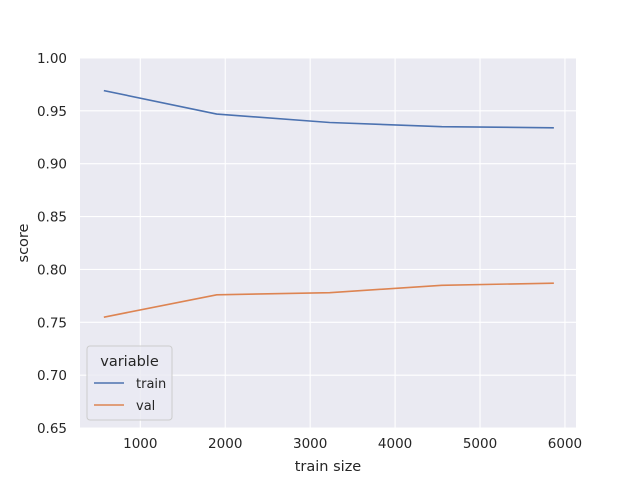 The image size is (640, 480). I want to click on y-tick-label: 0.80, so click(52, 270).